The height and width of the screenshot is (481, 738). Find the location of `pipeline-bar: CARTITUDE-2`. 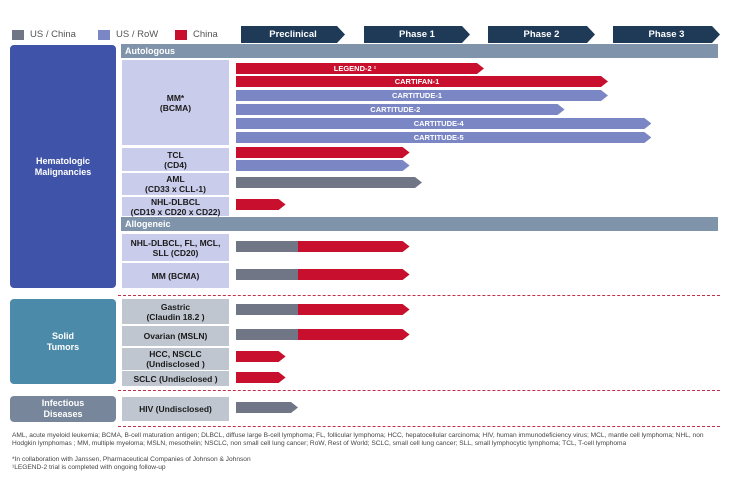

pipeline-bar: CARTITUDE-2 is located at coordinates (400, 109).